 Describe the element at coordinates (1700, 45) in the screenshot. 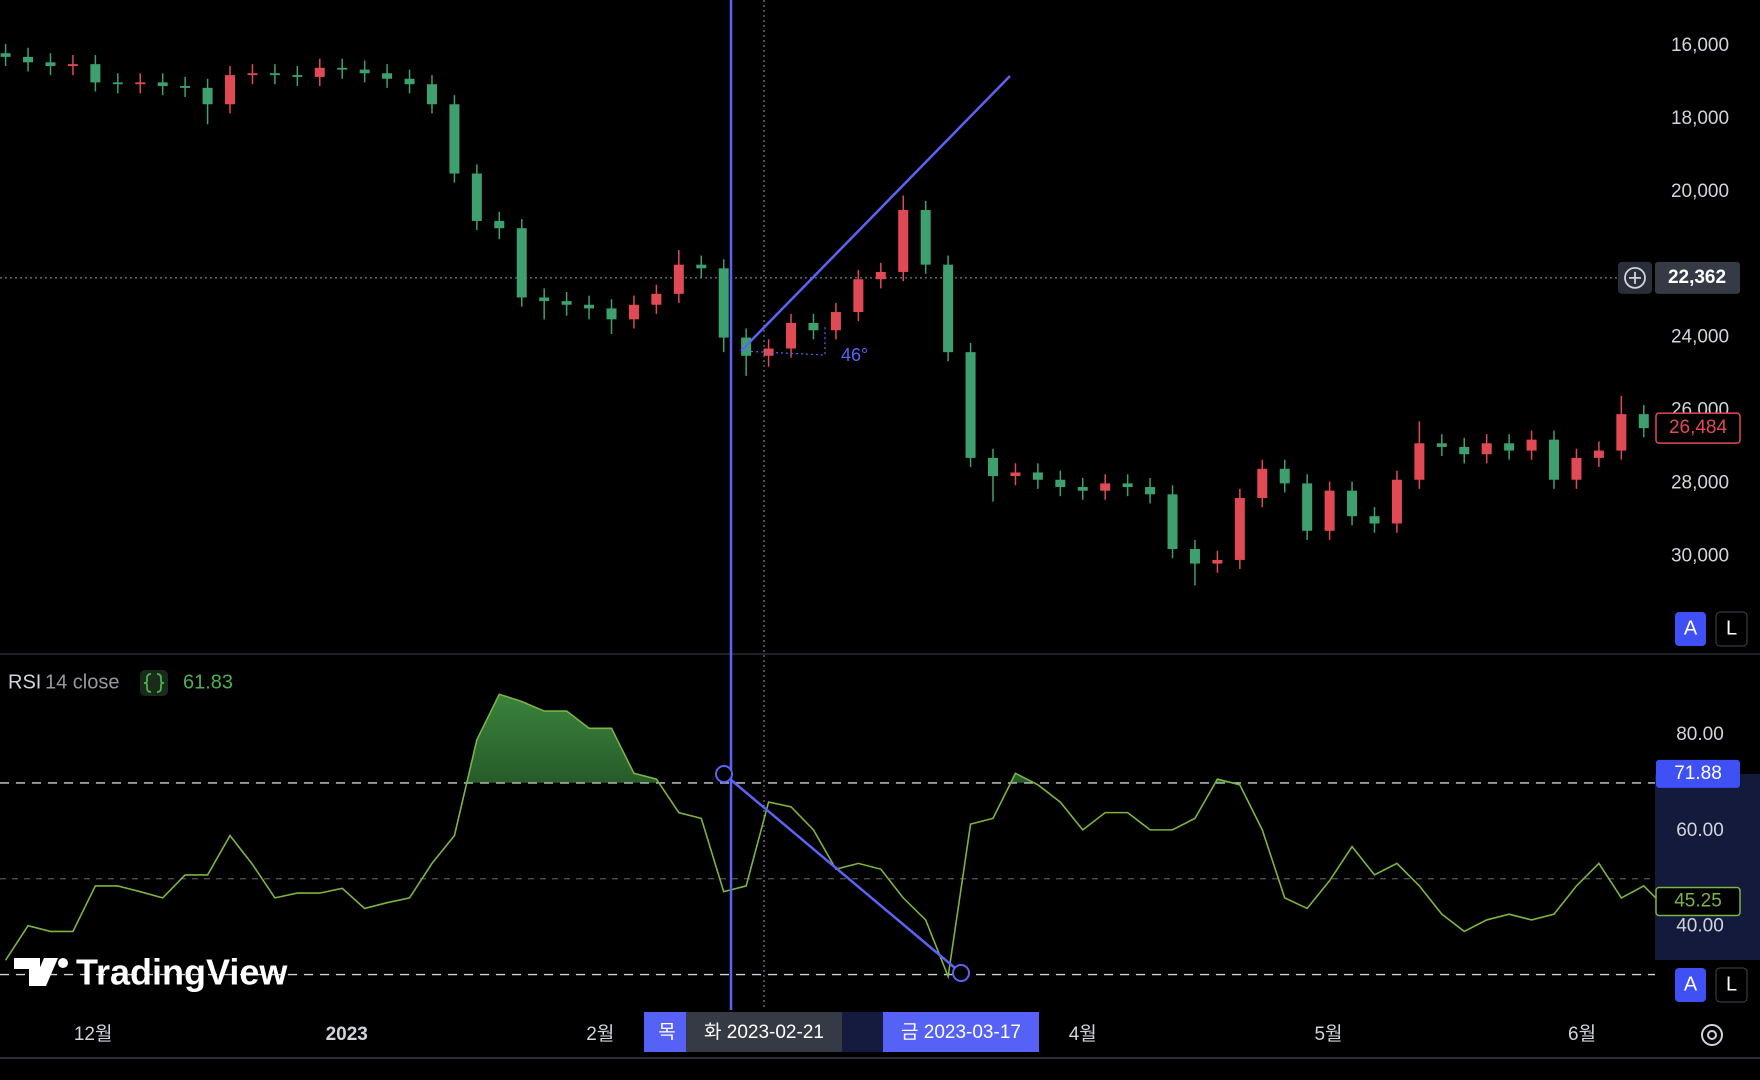

I see `y-tick-label: 16,000` at that location.